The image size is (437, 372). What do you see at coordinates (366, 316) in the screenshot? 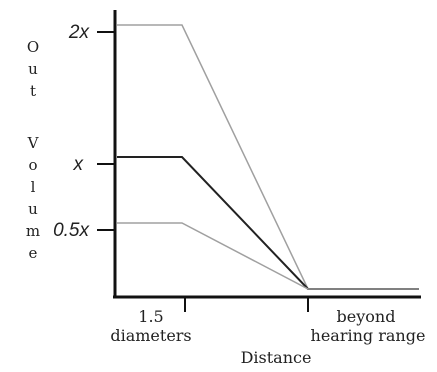
I see `x-tick-label-beyond: beyond` at bounding box center [366, 316].